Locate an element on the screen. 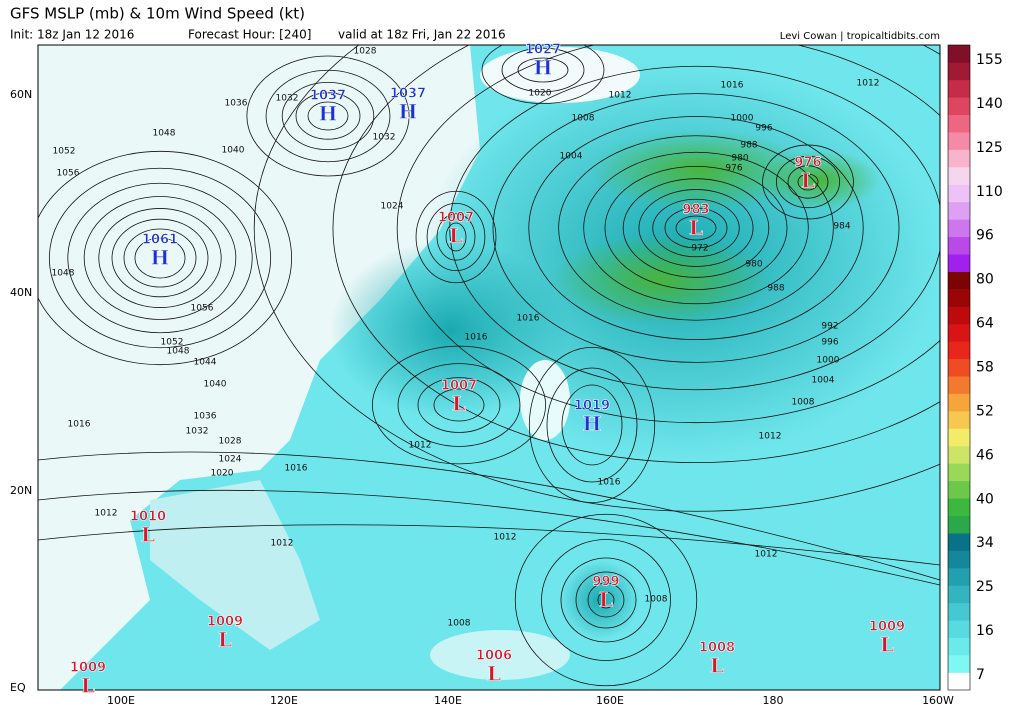  isobar-label: 992 is located at coordinates (829, 327).